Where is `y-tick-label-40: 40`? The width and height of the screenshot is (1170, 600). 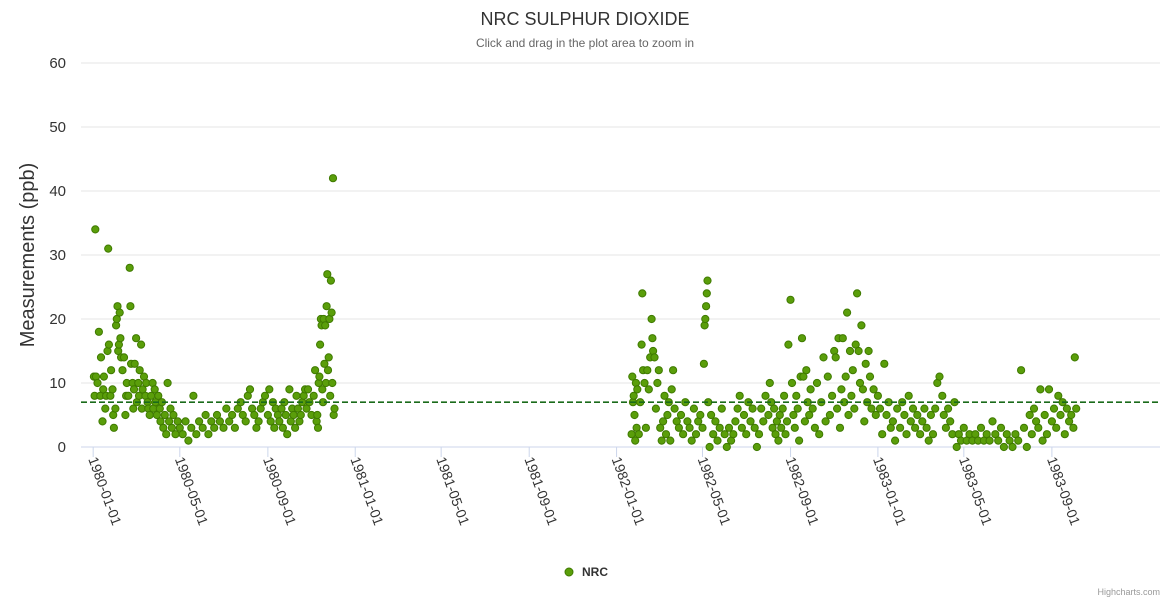 y-tick-label-40: 40 is located at coordinates (57, 191).